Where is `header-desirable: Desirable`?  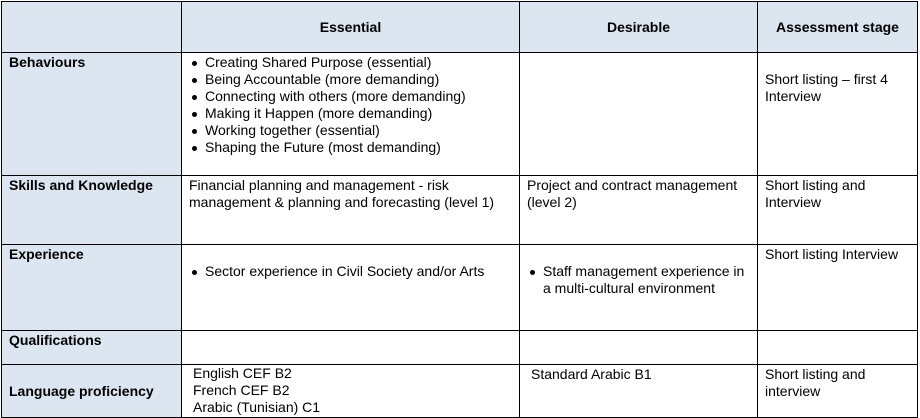 header-desirable: Desirable is located at coordinates (638, 27).